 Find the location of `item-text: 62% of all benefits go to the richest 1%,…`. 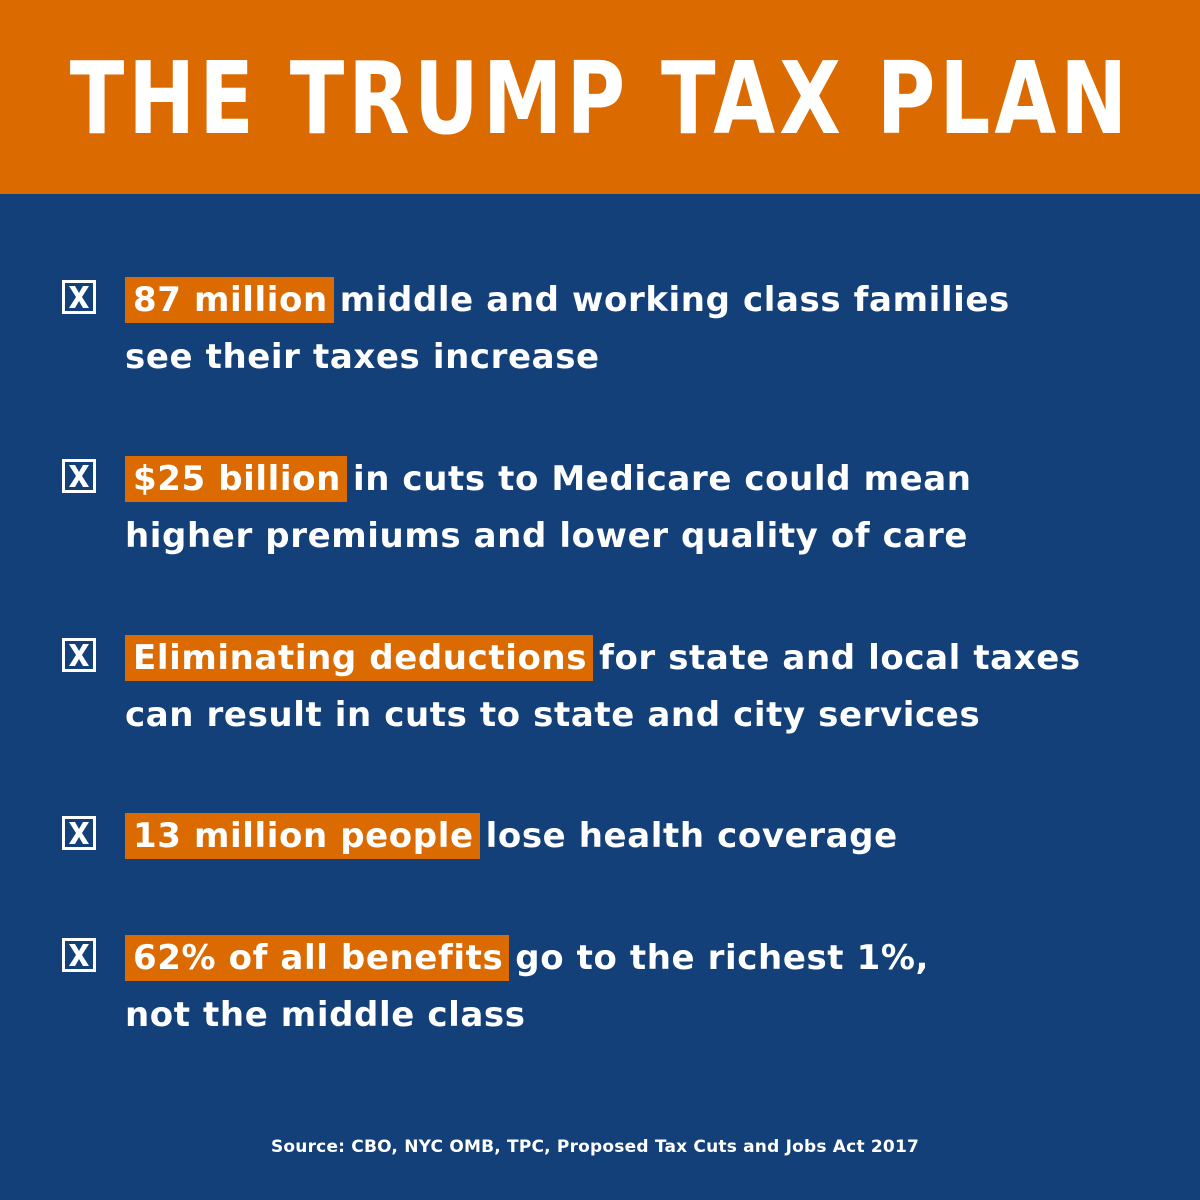

item-text: 62% of all benefits go to the richest 1%,… is located at coordinates (650, 987).